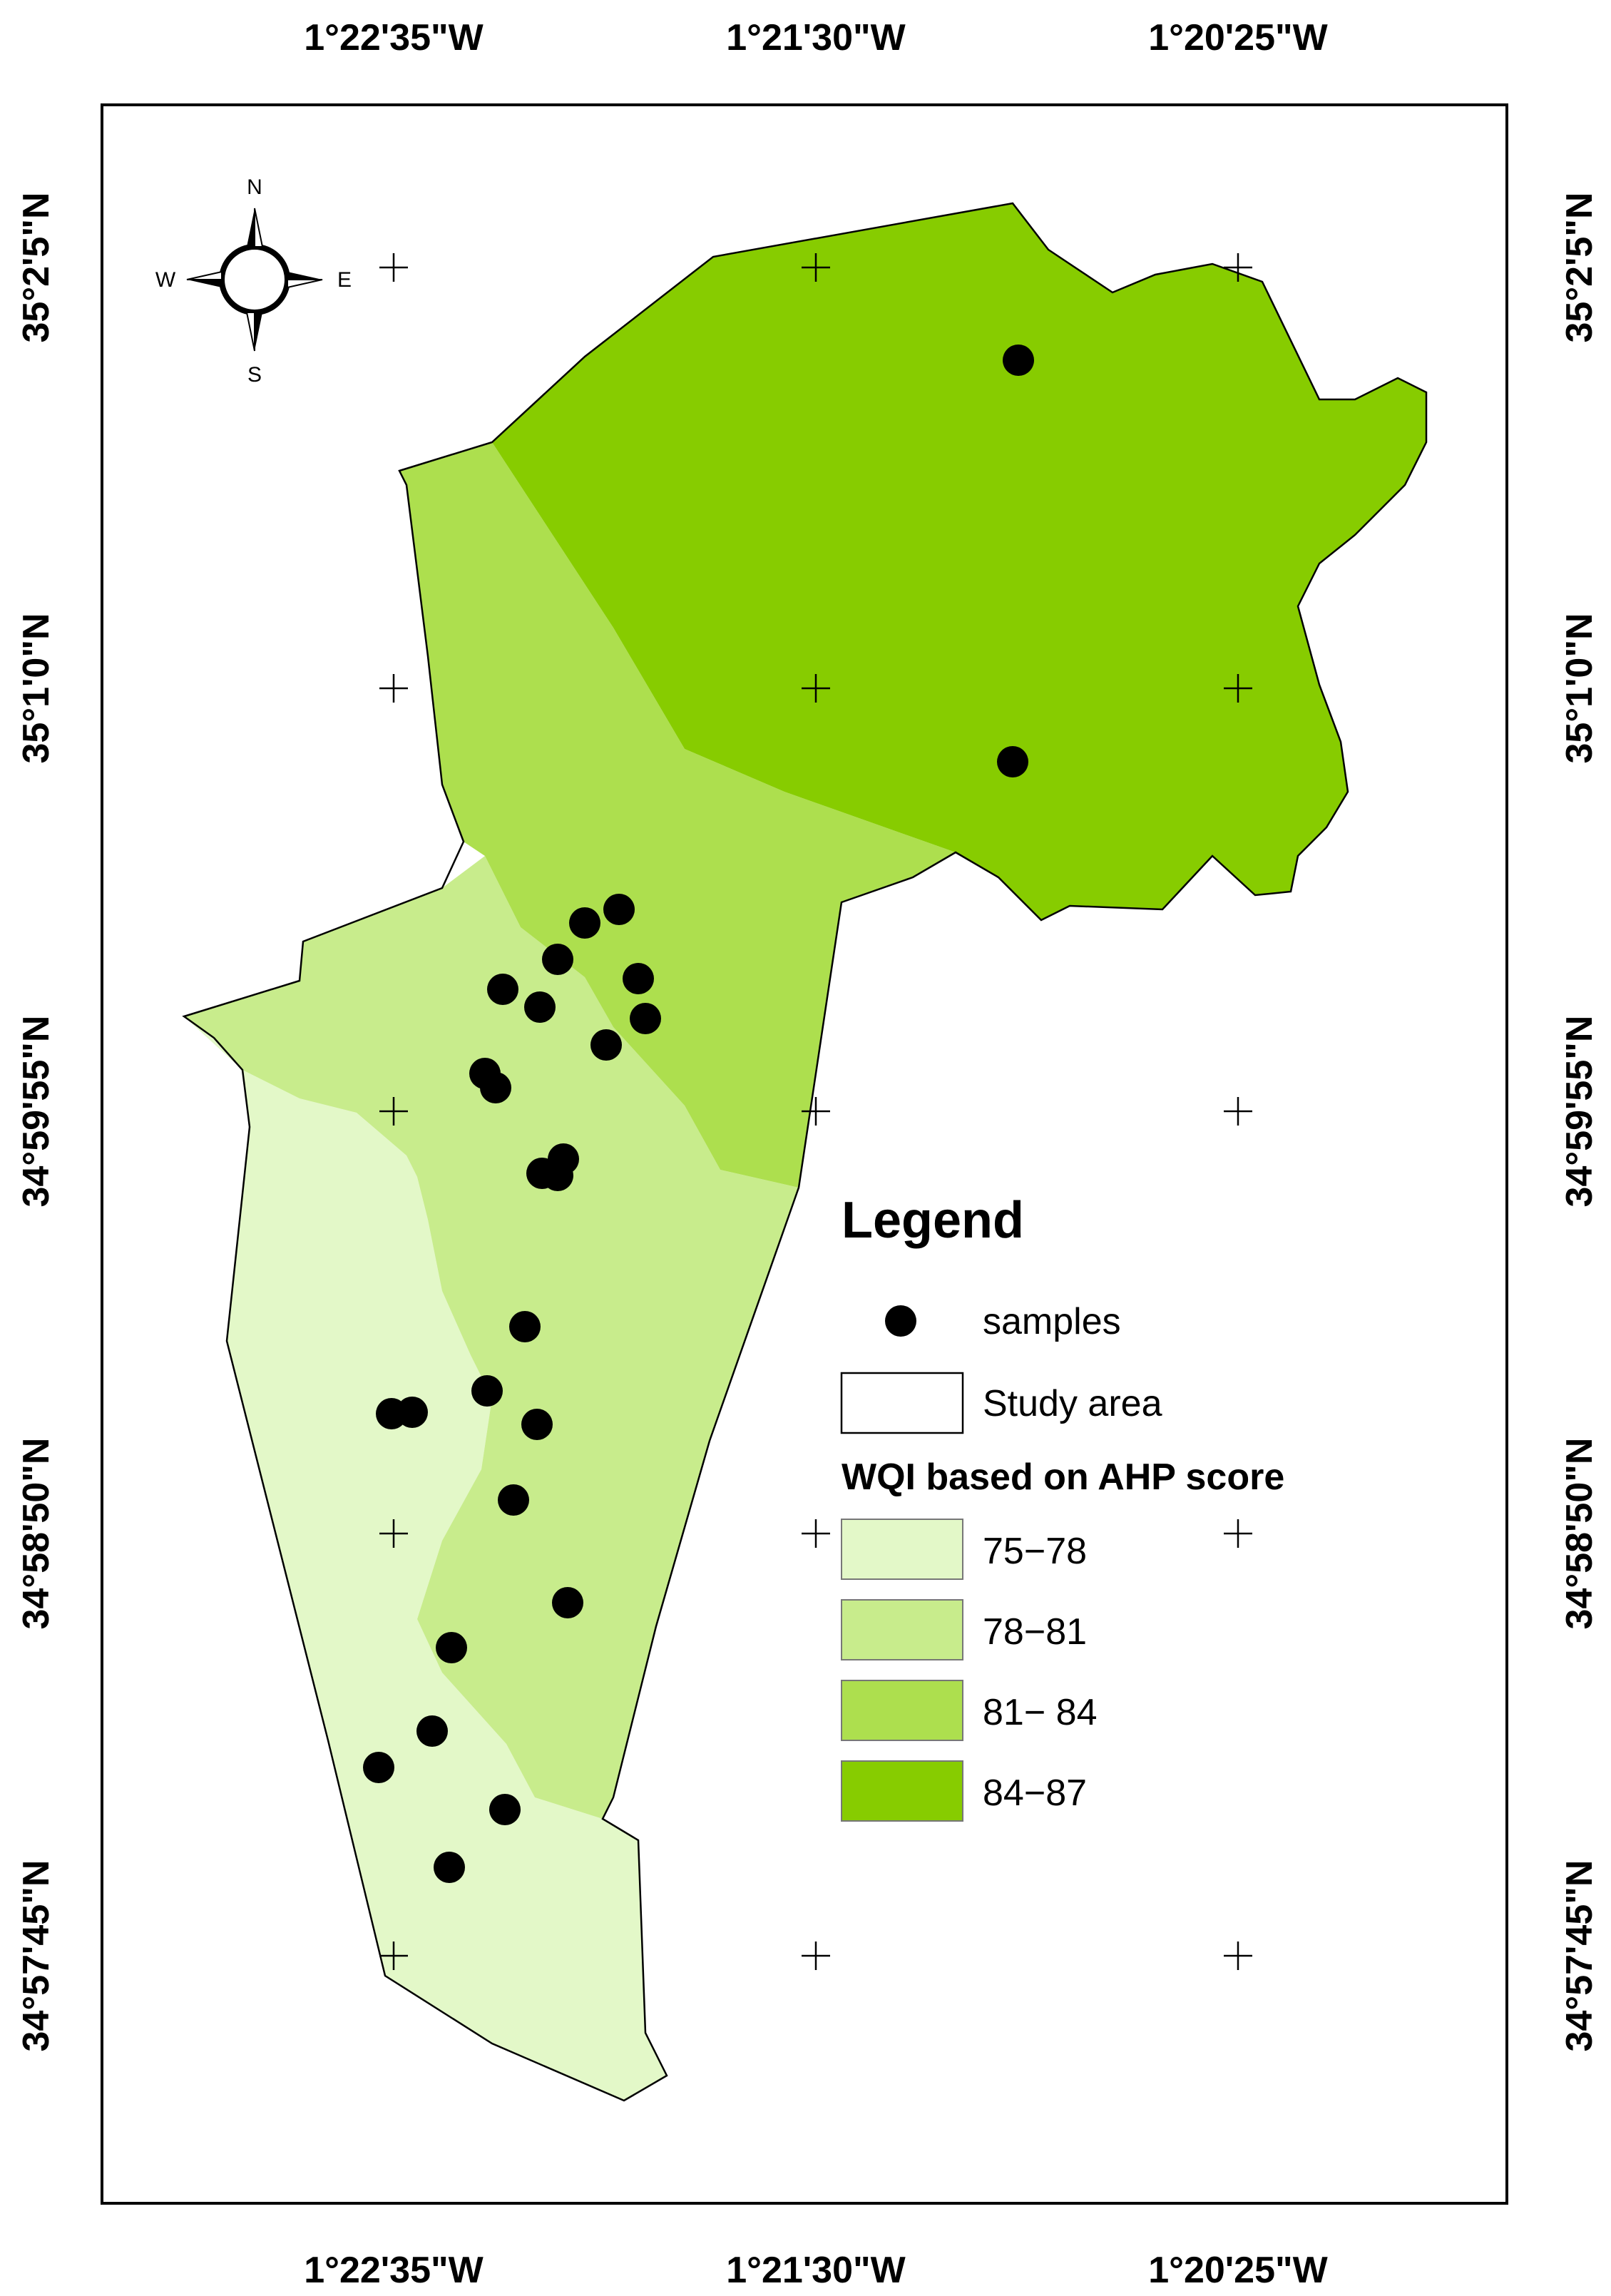 This screenshot has height=2296, width=1611. I want to click on top-longitude-labels: 1°22'35"W 1°21'30"W 1°20'25"W, so click(816, 37).